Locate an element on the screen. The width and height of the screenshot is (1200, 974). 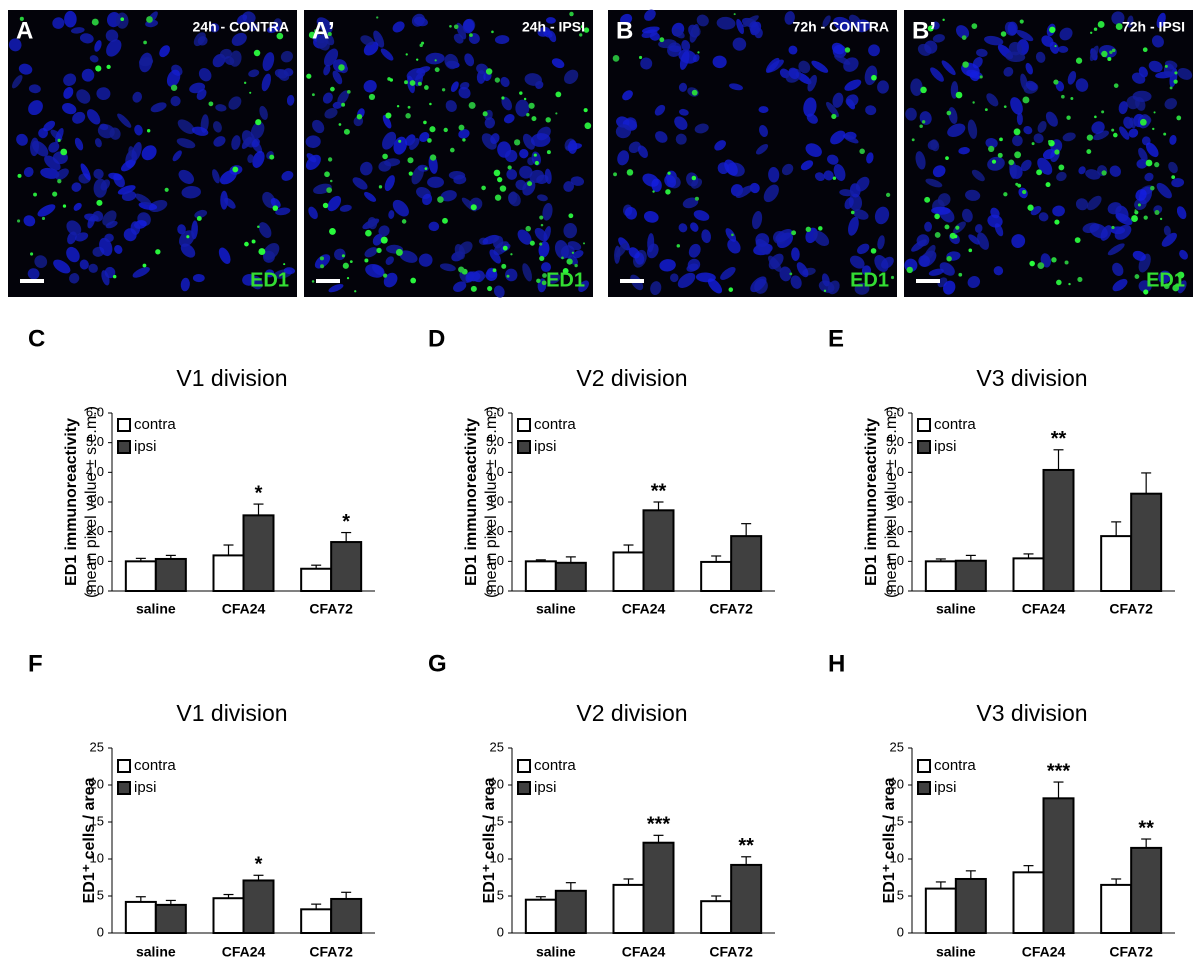
panel-caption: 72h - CONTRA is located at coordinates (841, 27).